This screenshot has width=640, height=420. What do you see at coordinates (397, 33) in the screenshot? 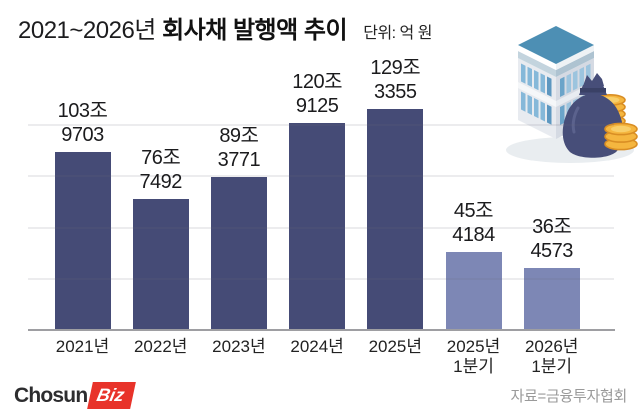
I see `unit-label: 단위: 억 원` at bounding box center [397, 33].